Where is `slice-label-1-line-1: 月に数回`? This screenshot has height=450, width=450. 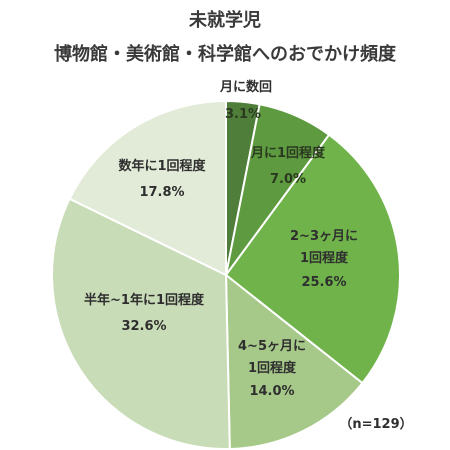 slice-label-1-line-1: 月に数回 is located at coordinates (245, 87).